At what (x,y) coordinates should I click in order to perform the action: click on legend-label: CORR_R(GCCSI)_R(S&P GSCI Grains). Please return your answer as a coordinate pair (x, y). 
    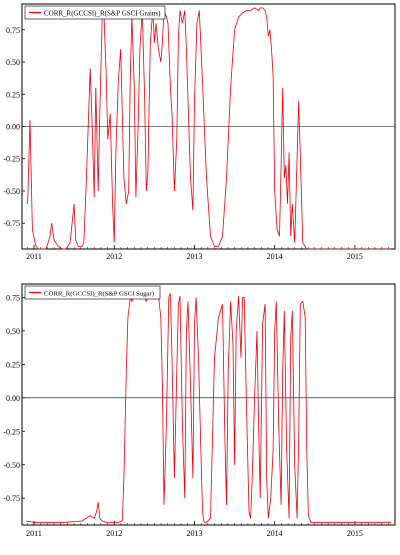
    Looking at the image, I should click on (102, 14).